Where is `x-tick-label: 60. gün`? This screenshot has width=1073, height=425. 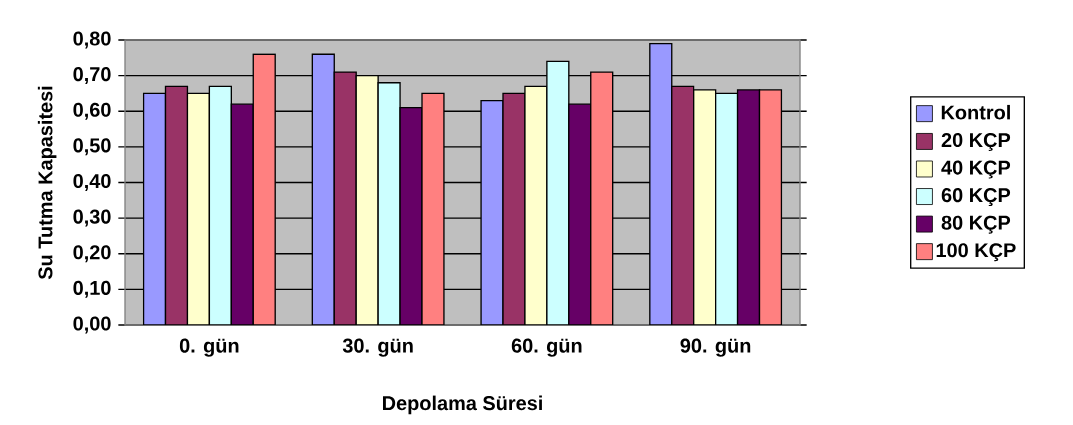
x-tick-label: 60. gün is located at coordinates (546, 347).